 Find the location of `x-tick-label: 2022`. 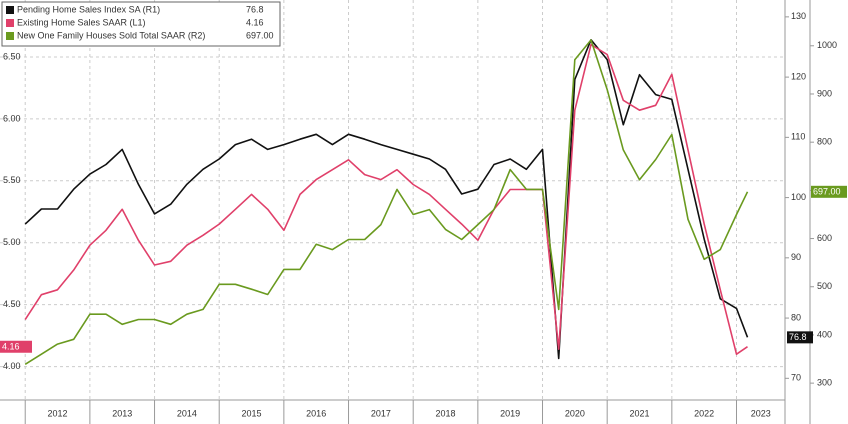

x-tick-label: 2022 is located at coordinates (704, 413).